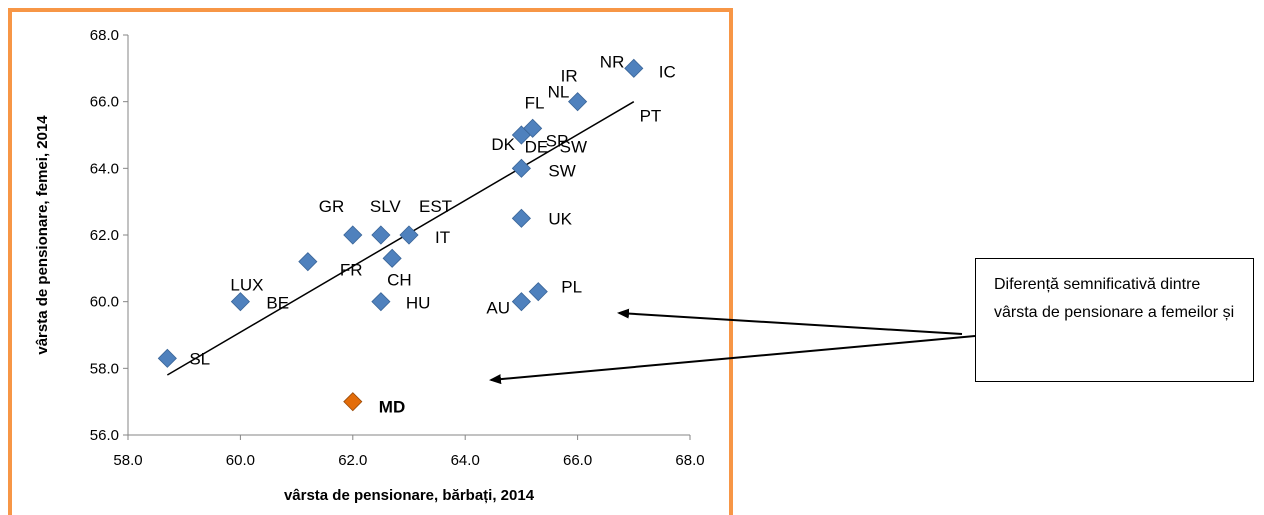 This screenshot has height=515, width=1264. I want to click on y-tick-label: 66.0, so click(104, 102).